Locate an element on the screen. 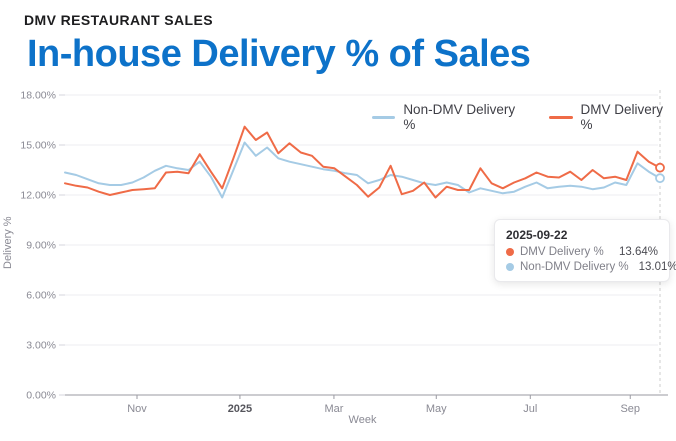 The height and width of the screenshot is (441, 676). y-tick-label: 3.00% is located at coordinates (41, 346).